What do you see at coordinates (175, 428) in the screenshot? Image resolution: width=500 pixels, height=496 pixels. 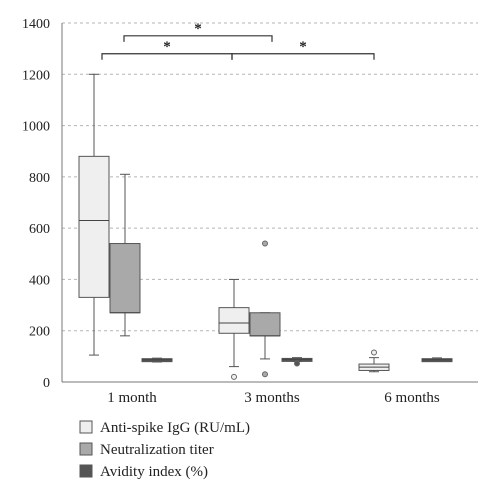 I see `legend-label: Anti-spike IgG (RU/mL)` at bounding box center [175, 428].